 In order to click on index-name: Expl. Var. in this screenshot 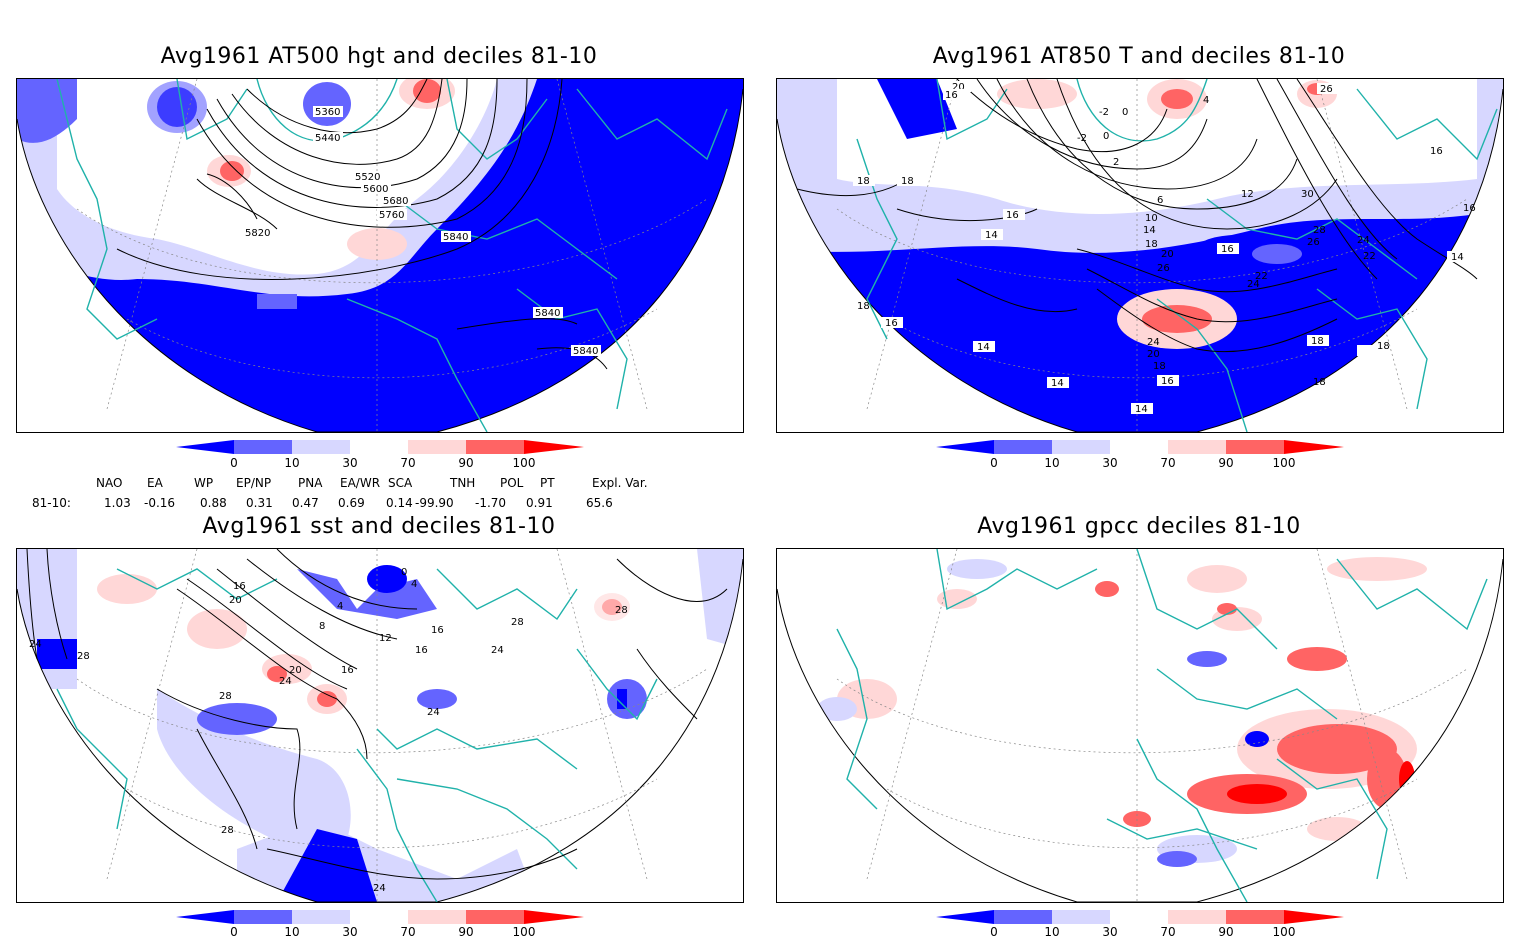, I will do `click(620, 483)`.